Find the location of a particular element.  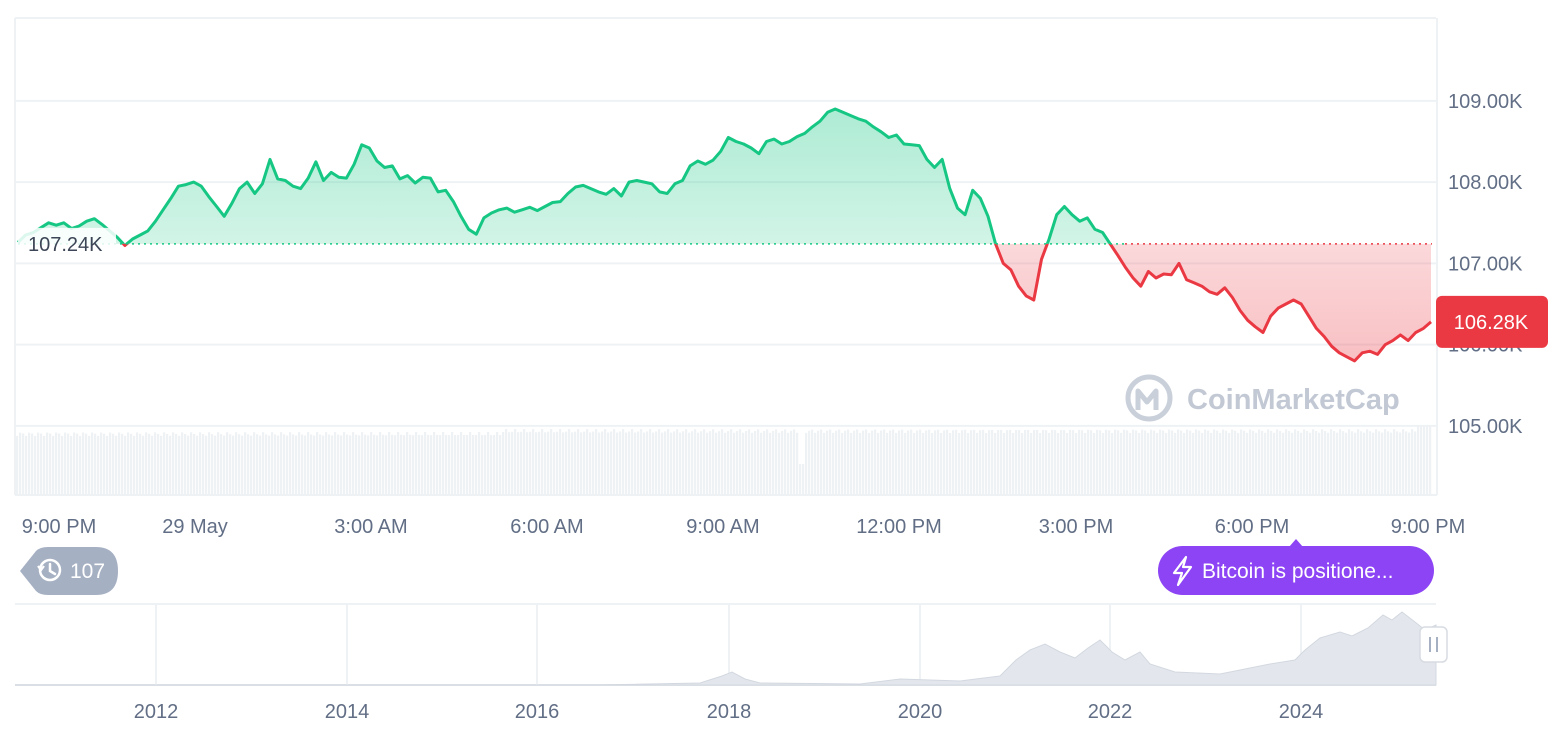

y-tick-label: 109.00K is located at coordinates (1485, 102).